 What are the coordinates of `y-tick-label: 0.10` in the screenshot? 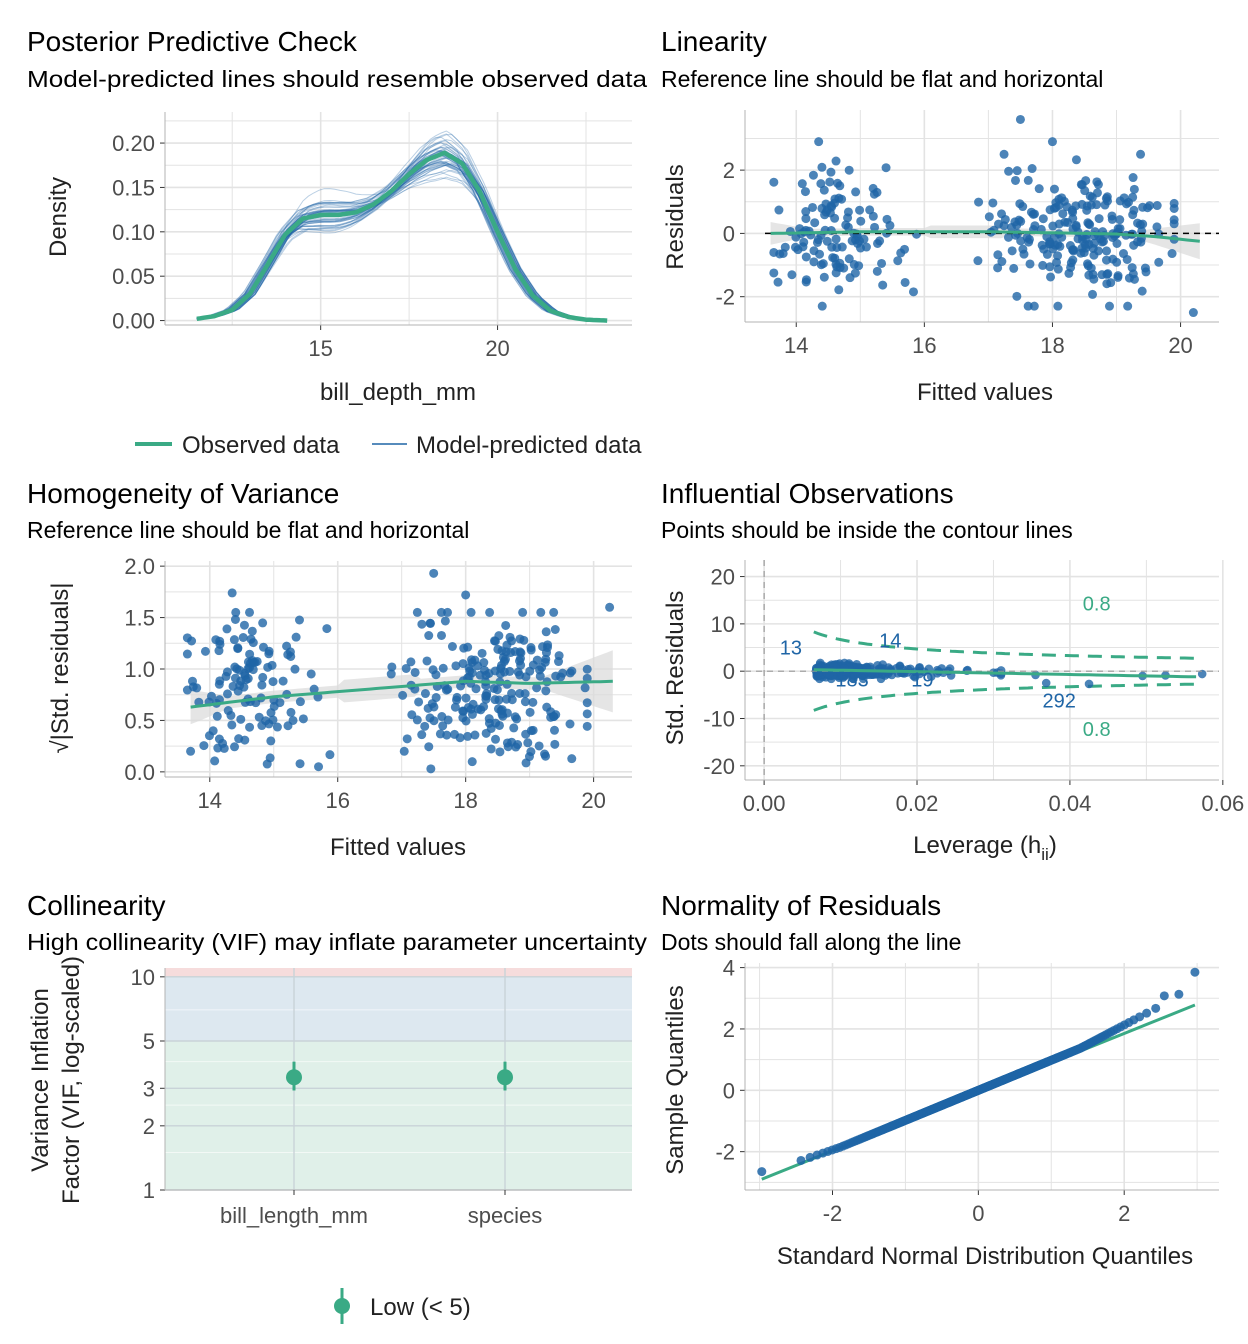 It's located at (133, 232).